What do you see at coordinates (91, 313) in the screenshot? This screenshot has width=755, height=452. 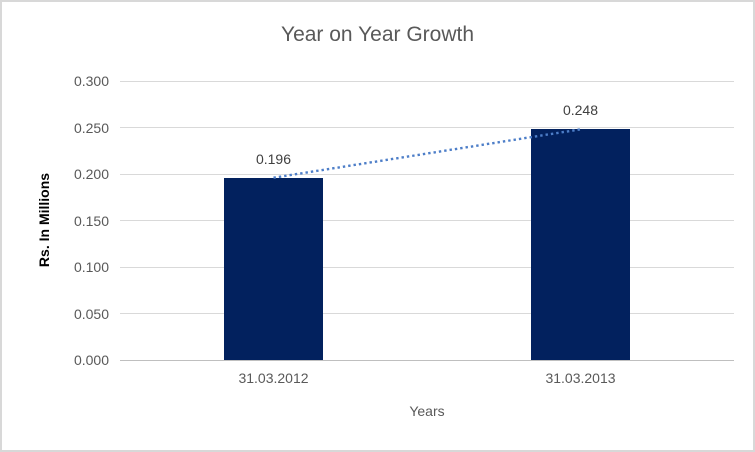 I see `y-tick-label: 0.050` at bounding box center [91, 313].